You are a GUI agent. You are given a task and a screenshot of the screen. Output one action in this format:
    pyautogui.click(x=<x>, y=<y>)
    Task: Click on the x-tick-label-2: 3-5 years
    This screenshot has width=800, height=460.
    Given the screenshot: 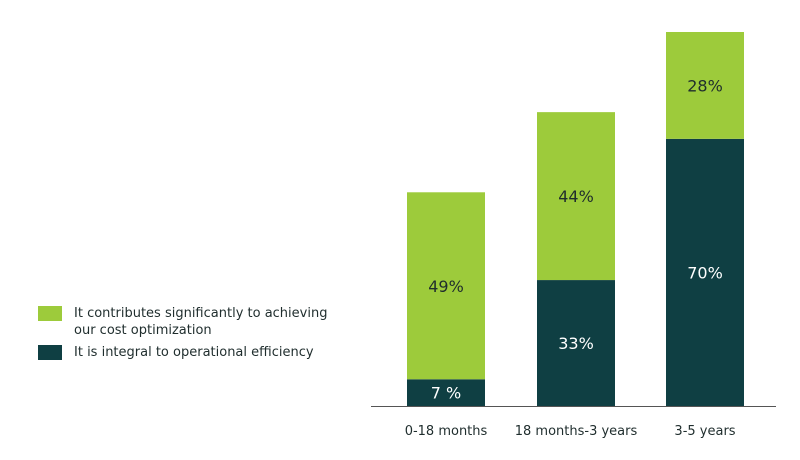 What is the action you would take?
    pyautogui.click(x=704, y=431)
    